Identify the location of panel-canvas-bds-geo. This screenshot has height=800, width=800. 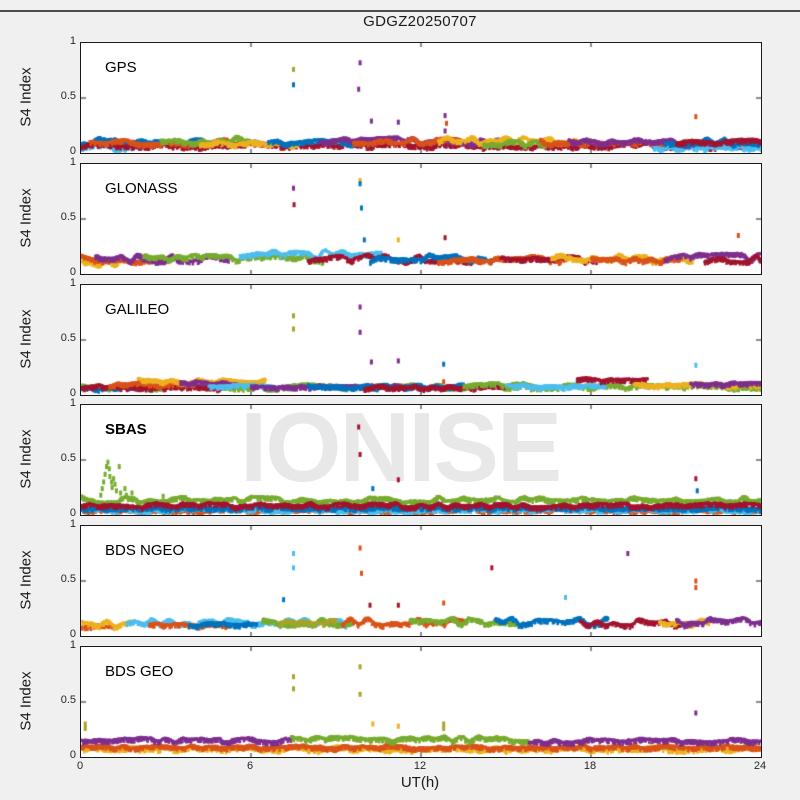
(421, 702).